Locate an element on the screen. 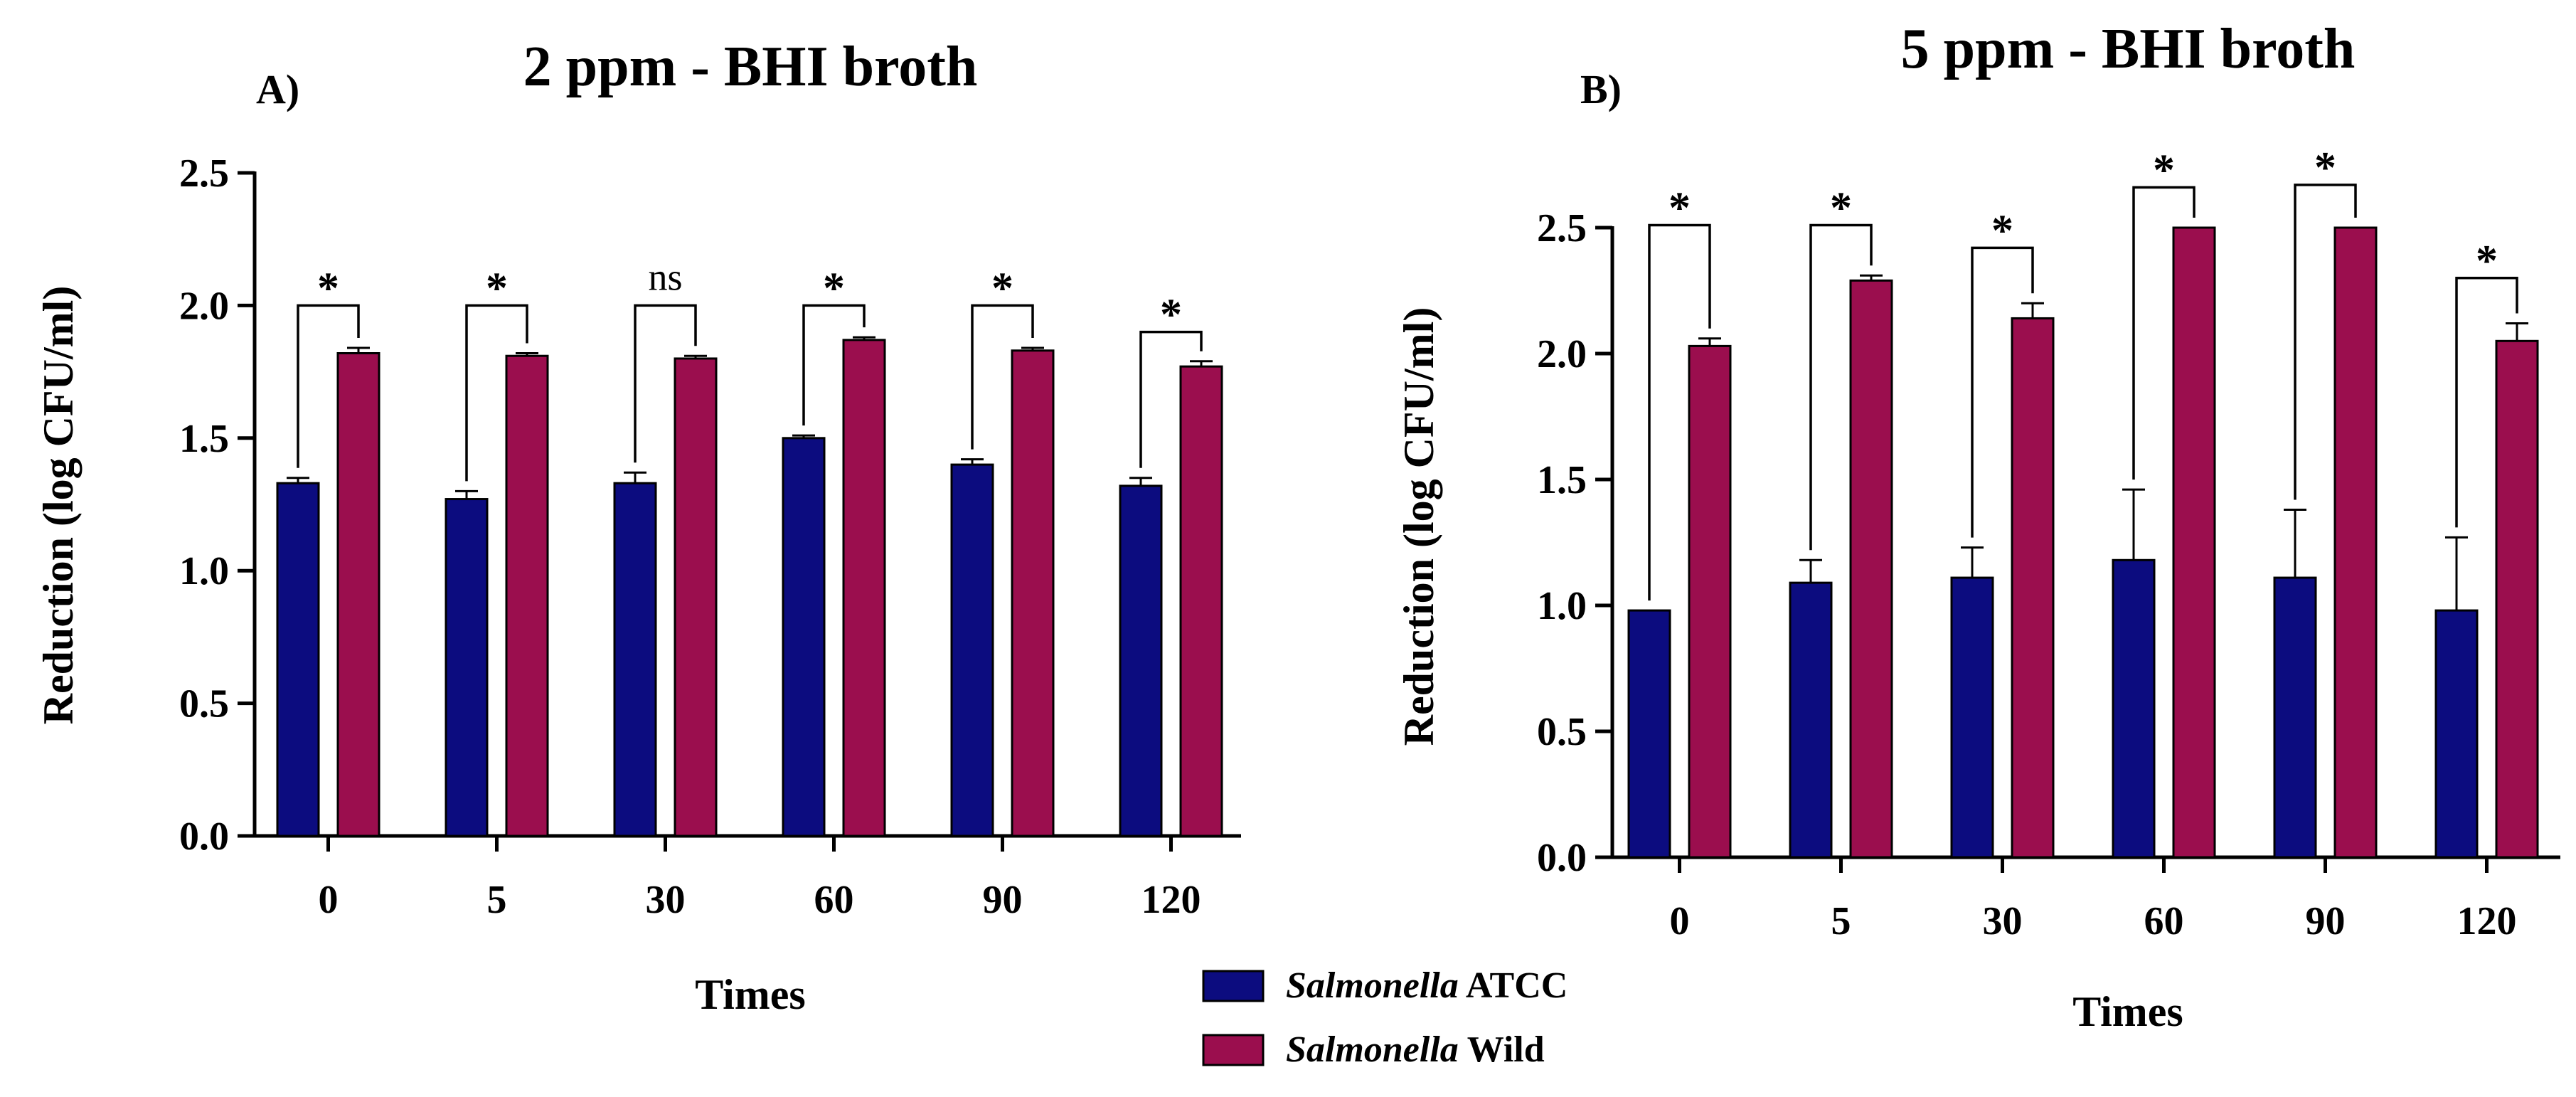 This screenshot has height=1097, width=2576. panel-a-y-tick-label: 0.5 is located at coordinates (204, 704).